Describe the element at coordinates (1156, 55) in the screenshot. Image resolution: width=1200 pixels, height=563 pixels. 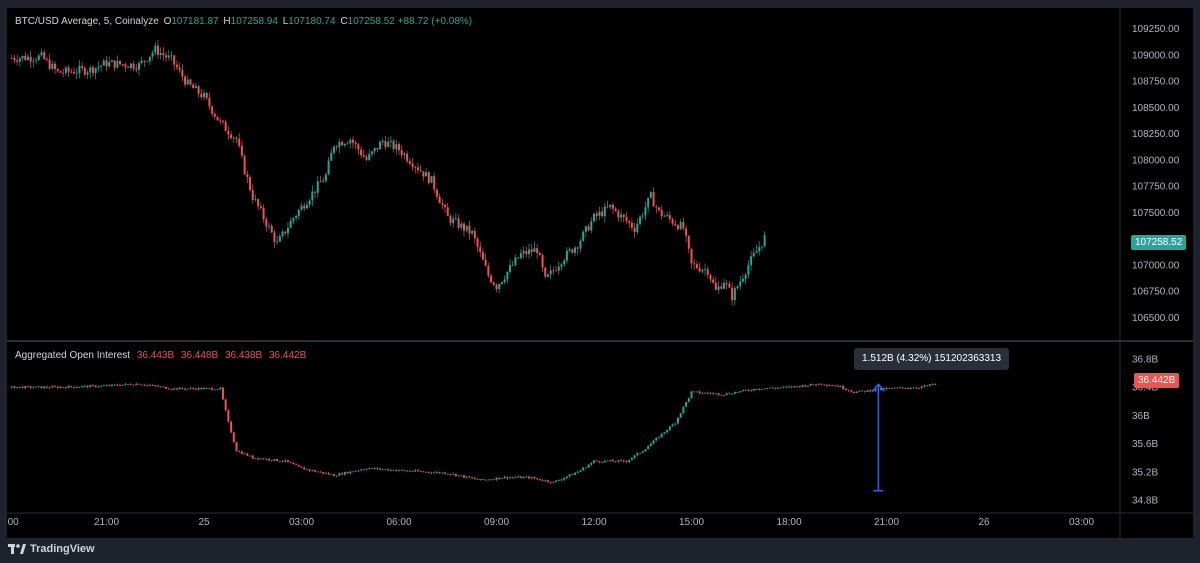
I see `price-tick-label: 109000.00` at that location.